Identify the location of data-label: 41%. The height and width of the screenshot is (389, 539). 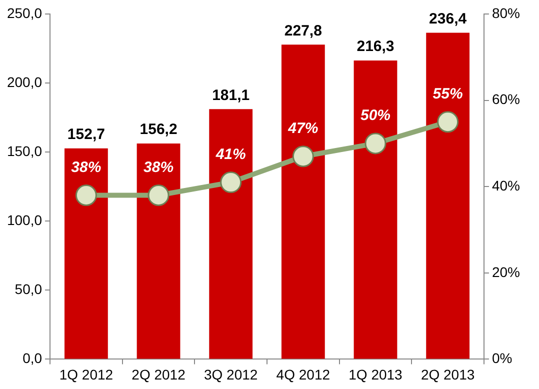
(230, 154).